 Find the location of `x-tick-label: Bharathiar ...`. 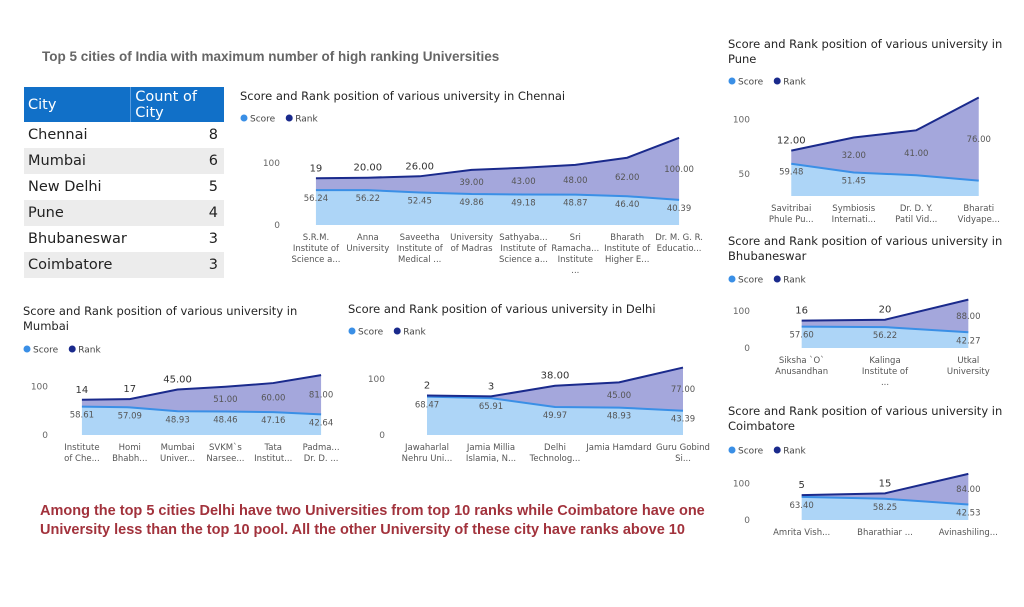

x-tick-label: Bharathiar ... is located at coordinates (885, 533).